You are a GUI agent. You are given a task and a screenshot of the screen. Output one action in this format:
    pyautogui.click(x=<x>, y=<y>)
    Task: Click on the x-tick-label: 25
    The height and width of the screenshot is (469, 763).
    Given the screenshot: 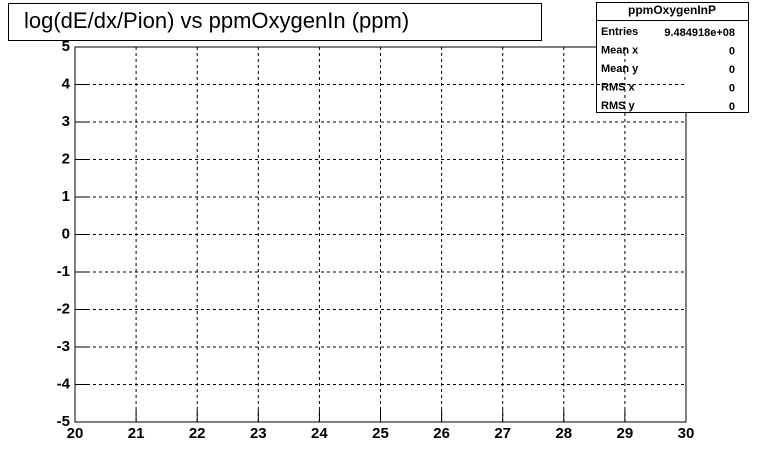 What is the action you would take?
    pyautogui.click(x=380, y=433)
    